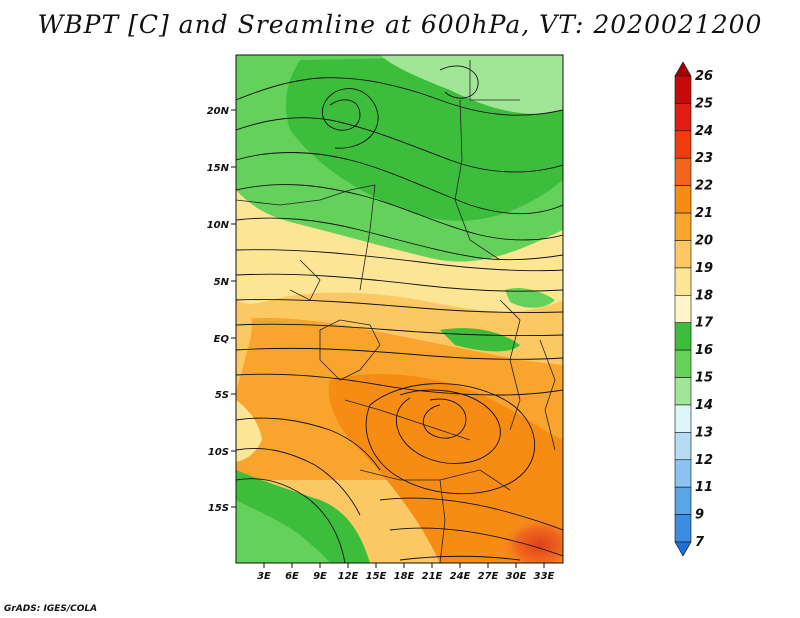 Image resolution: width=800 pixels, height=618 pixels. Describe the element at coordinates (376, 576) in the screenshot. I see `lon-label: 15E` at that location.